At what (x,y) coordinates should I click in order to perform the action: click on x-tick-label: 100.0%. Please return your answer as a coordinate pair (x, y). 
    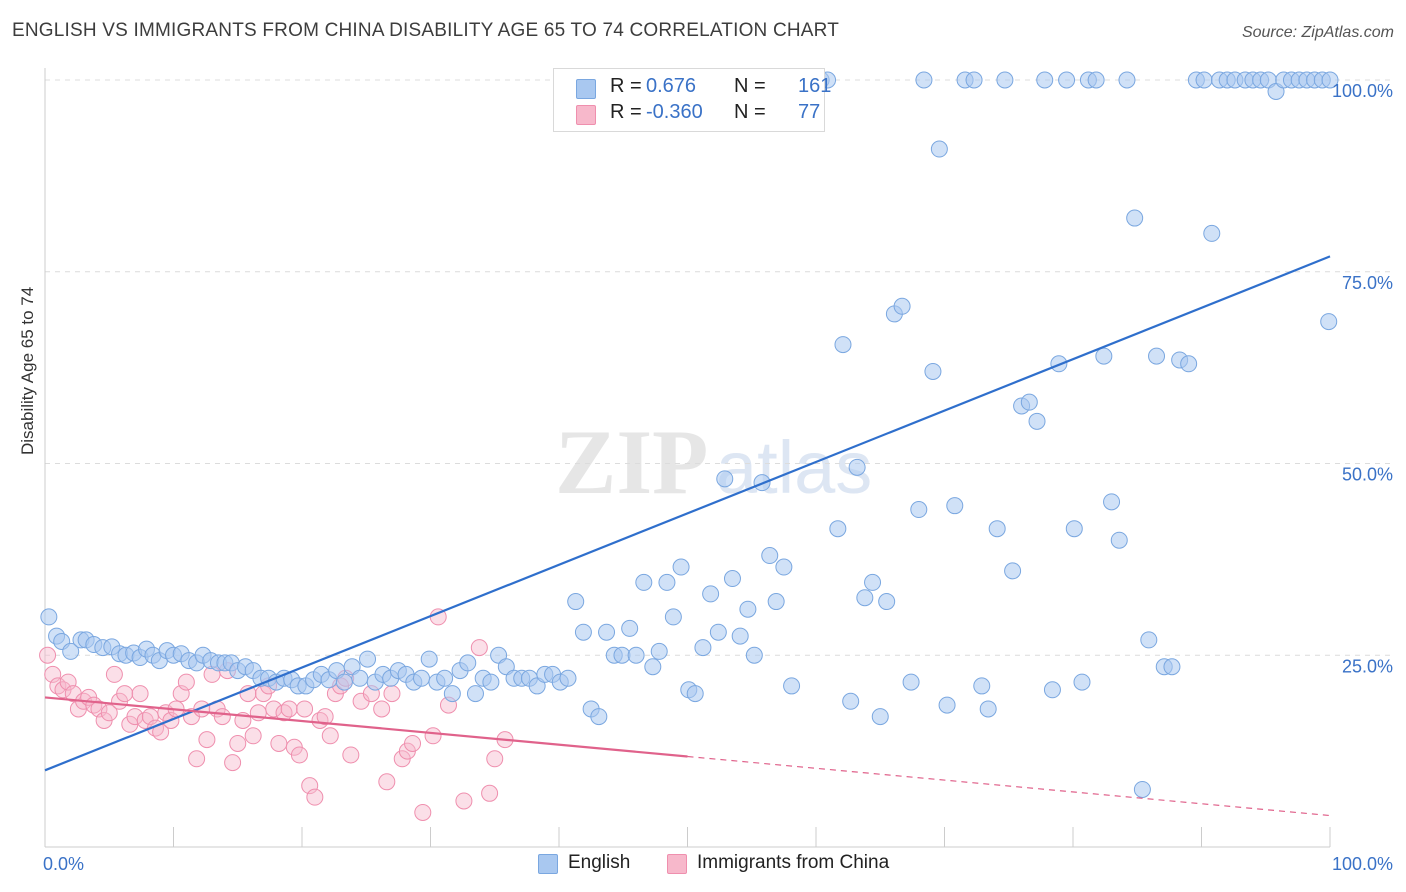
    Looking at the image, I should click on (1362, 864).